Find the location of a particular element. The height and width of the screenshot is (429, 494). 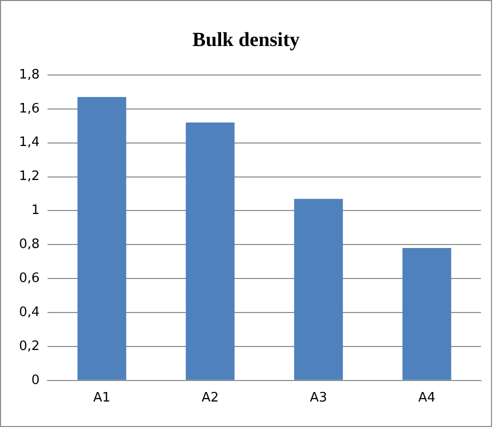

x-tick-label: A1 is located at coordinates (101, 398).